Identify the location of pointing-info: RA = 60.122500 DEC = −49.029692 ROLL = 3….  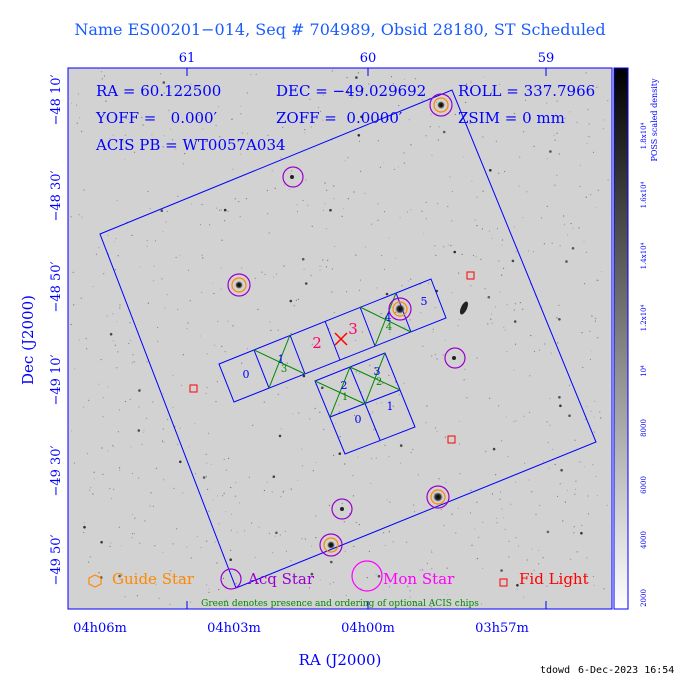
(345, 118).